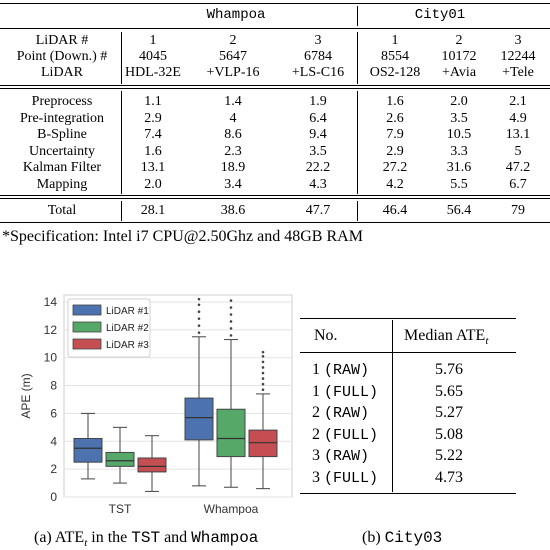 The height and width of the screenshot is (550, 550). I want to click on caption-b: (b) City03, so click(402, 538).